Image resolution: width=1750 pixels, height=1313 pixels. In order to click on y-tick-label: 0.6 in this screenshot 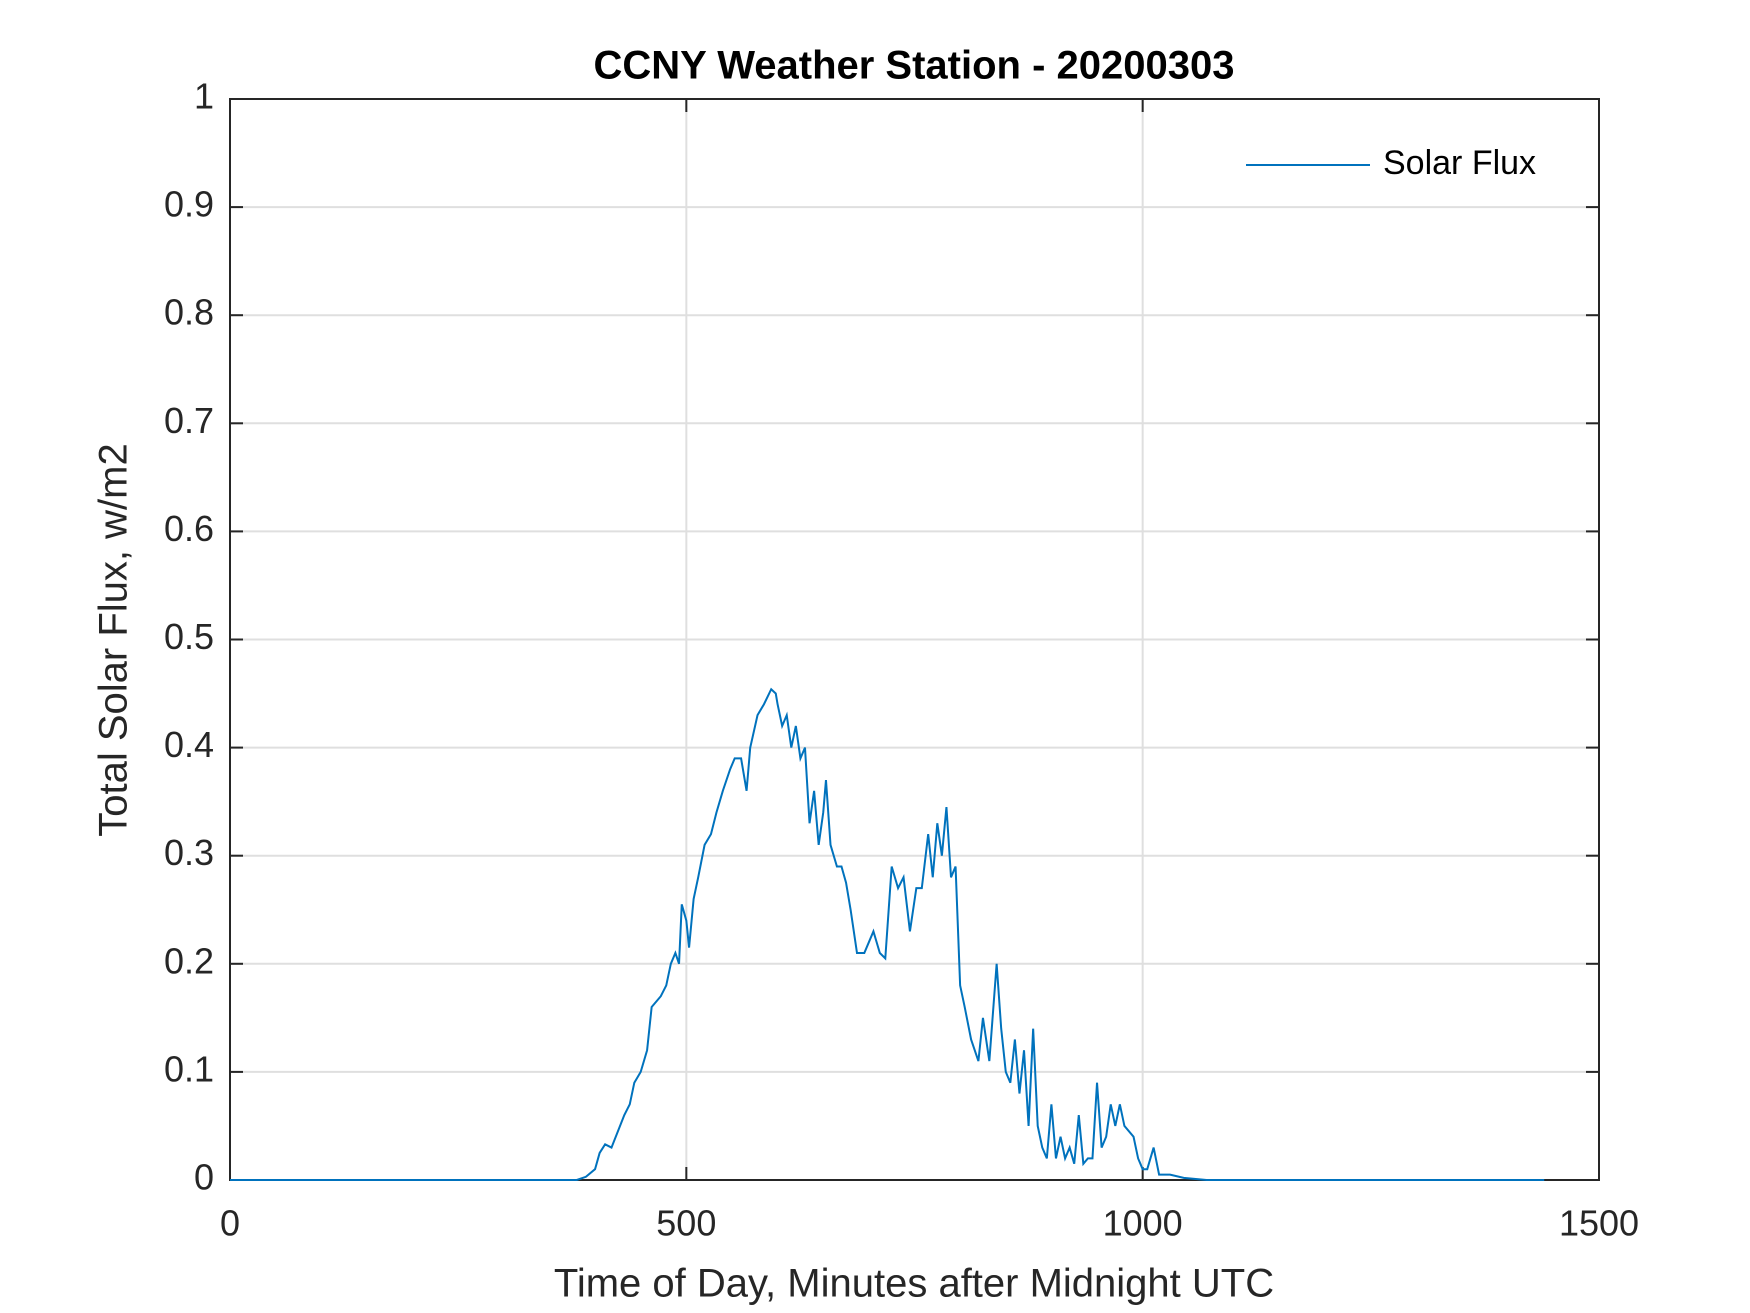, I will do `click(189, 528)`.